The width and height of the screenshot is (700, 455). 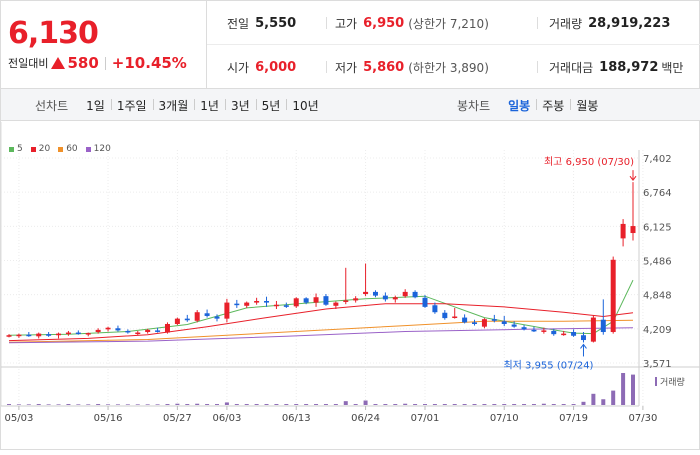 What do you see at coordinates (68, 149) in the screenshot?
I see `legend-item-ma60: 60` at bounding box center [68, 149].